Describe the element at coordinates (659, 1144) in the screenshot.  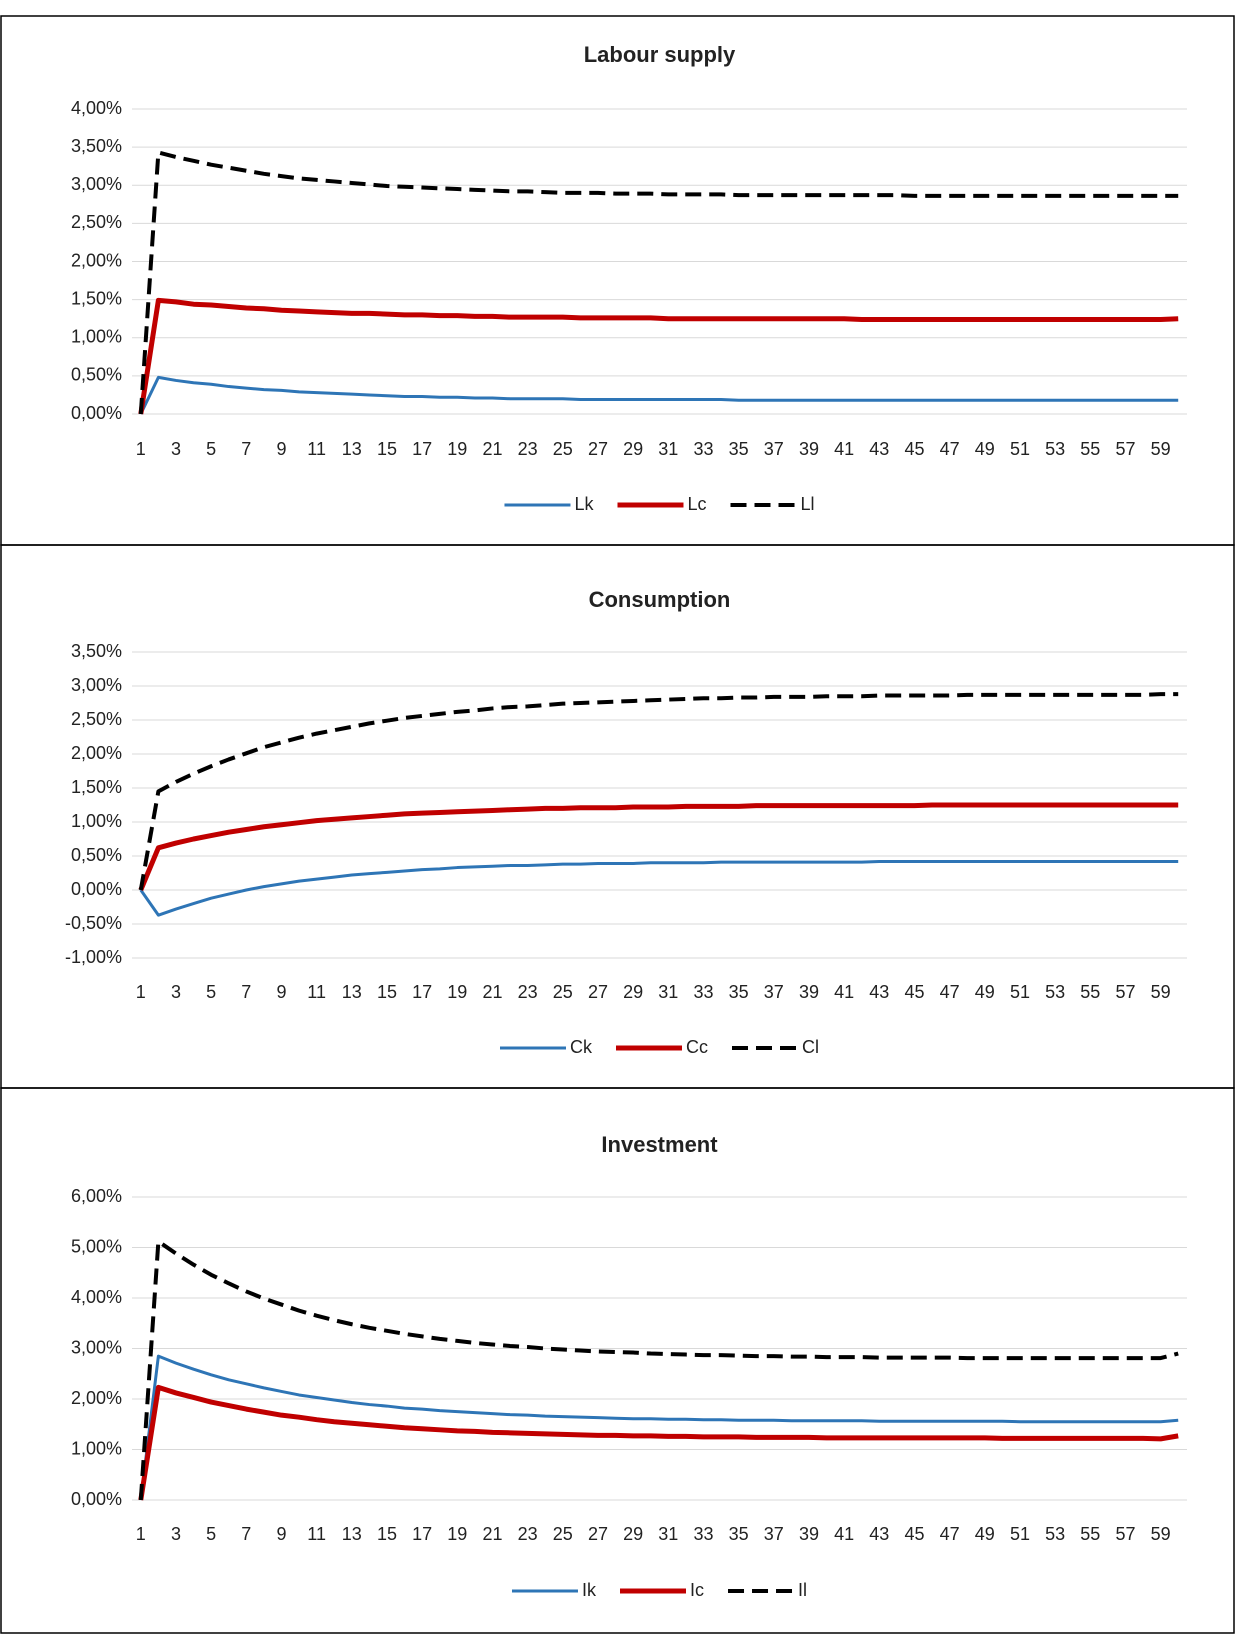
I see `chart-title: Investment` at that location.